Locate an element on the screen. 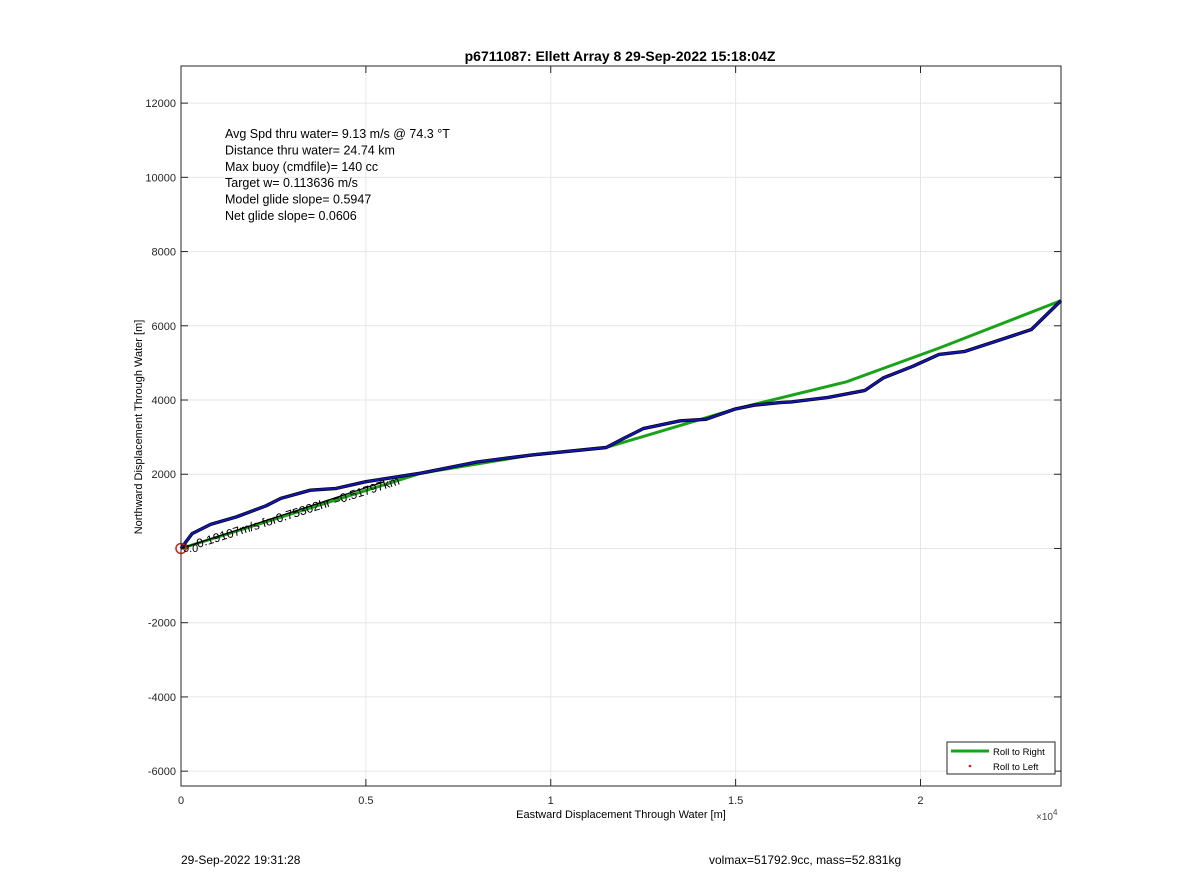 Image resolution: width=1200 pixels, height=885 pixels. stats-annotation-line: Model glide slope= 0.5947 is located at coordinates (298, 200).